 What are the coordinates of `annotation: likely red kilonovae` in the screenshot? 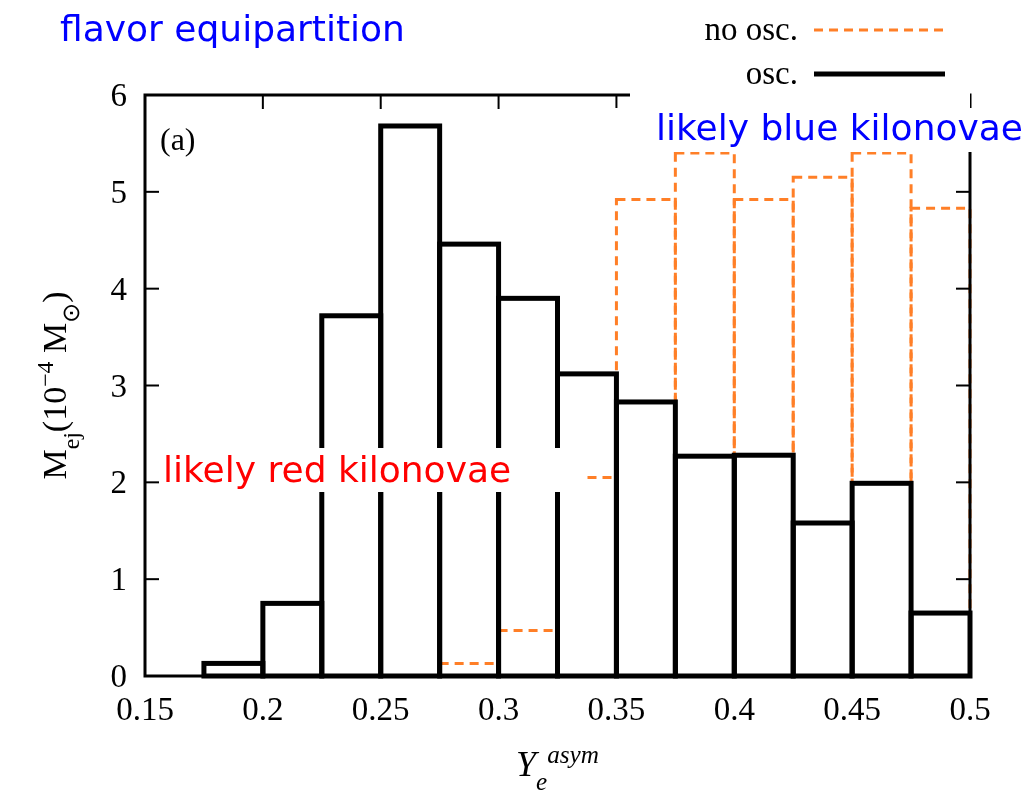 It's located at (337, 469).